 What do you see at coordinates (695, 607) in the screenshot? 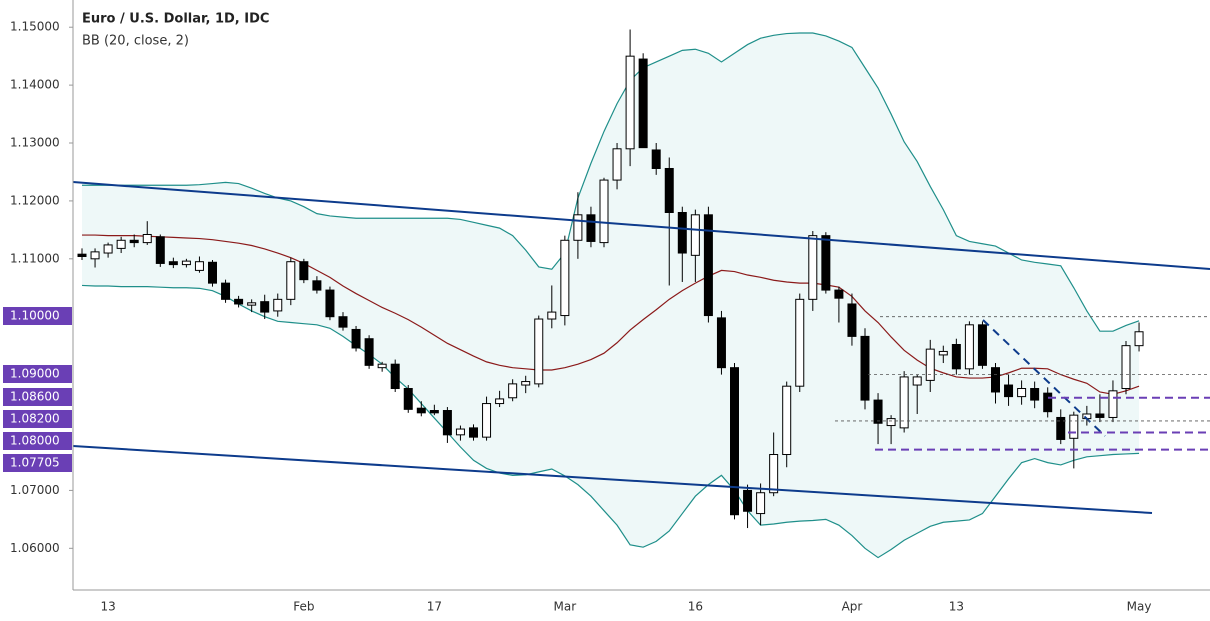
I see `x-tick-label: 16` at bounding box center [695, 607].